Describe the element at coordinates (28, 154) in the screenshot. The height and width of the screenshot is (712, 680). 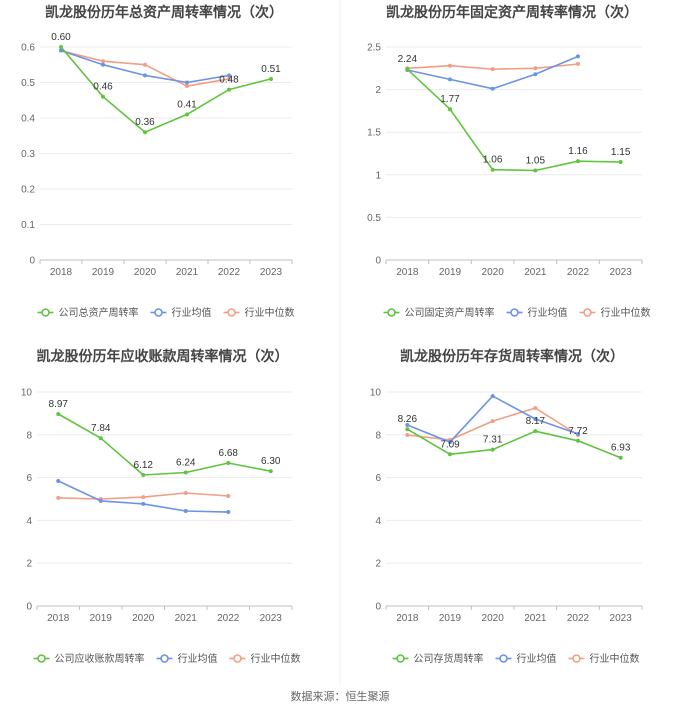
I see `y-tick-label: 0.3` at that location.